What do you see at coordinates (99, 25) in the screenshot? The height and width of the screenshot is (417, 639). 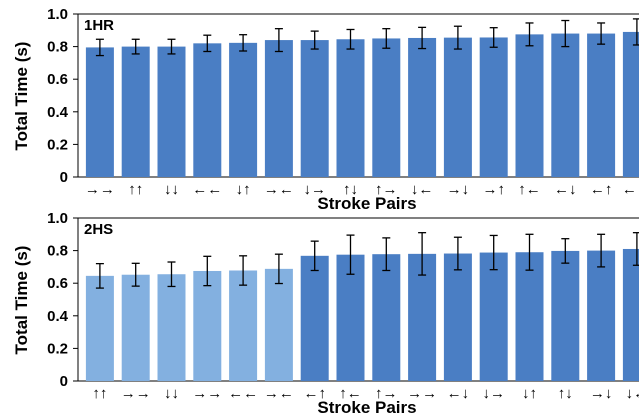 I see `panel-label: 1HR` at bounding box center [99, 25].